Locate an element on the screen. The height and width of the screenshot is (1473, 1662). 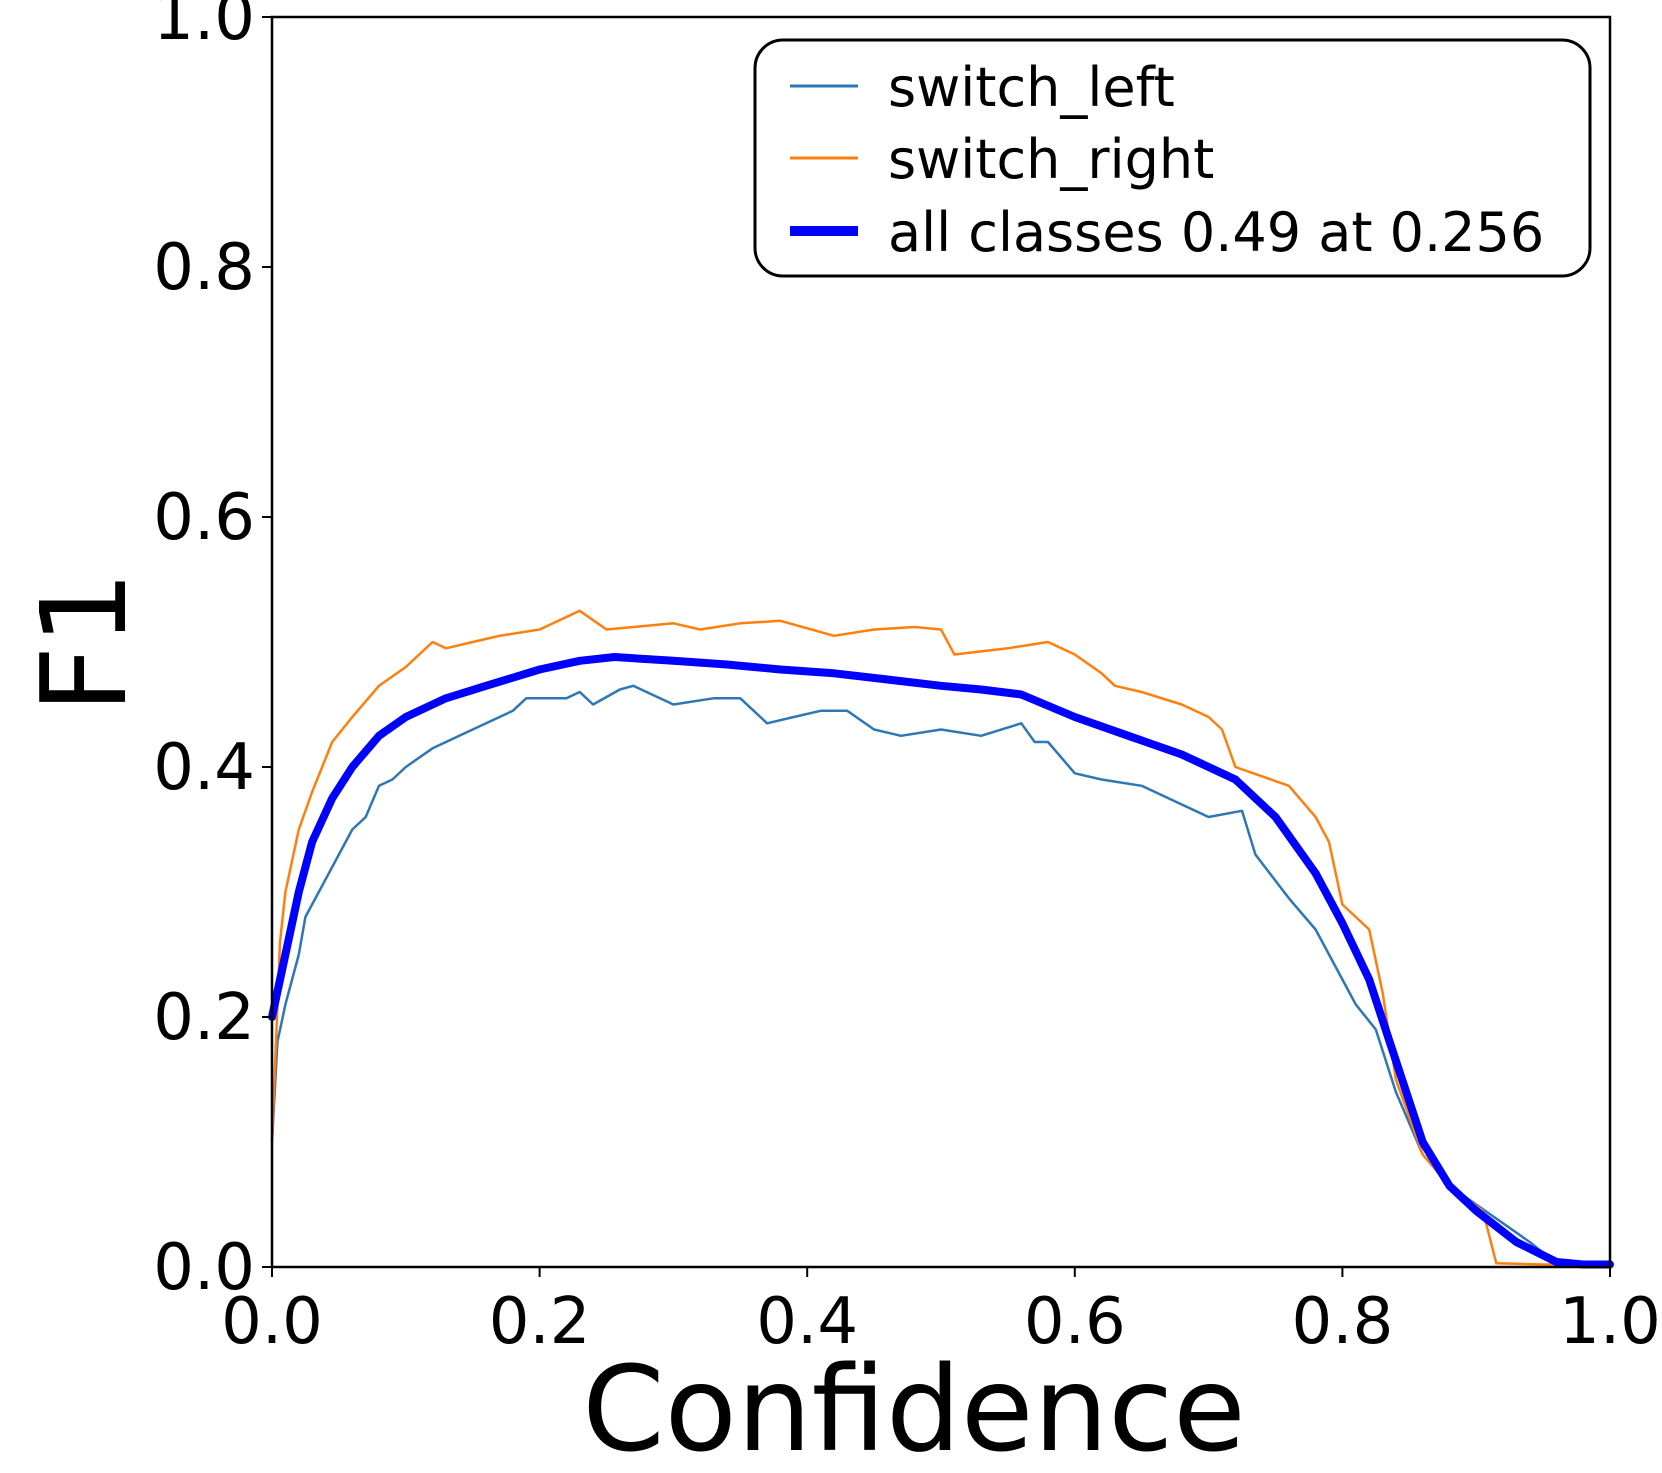
y-axis-title: F1 is located at coordinates (84, 642).